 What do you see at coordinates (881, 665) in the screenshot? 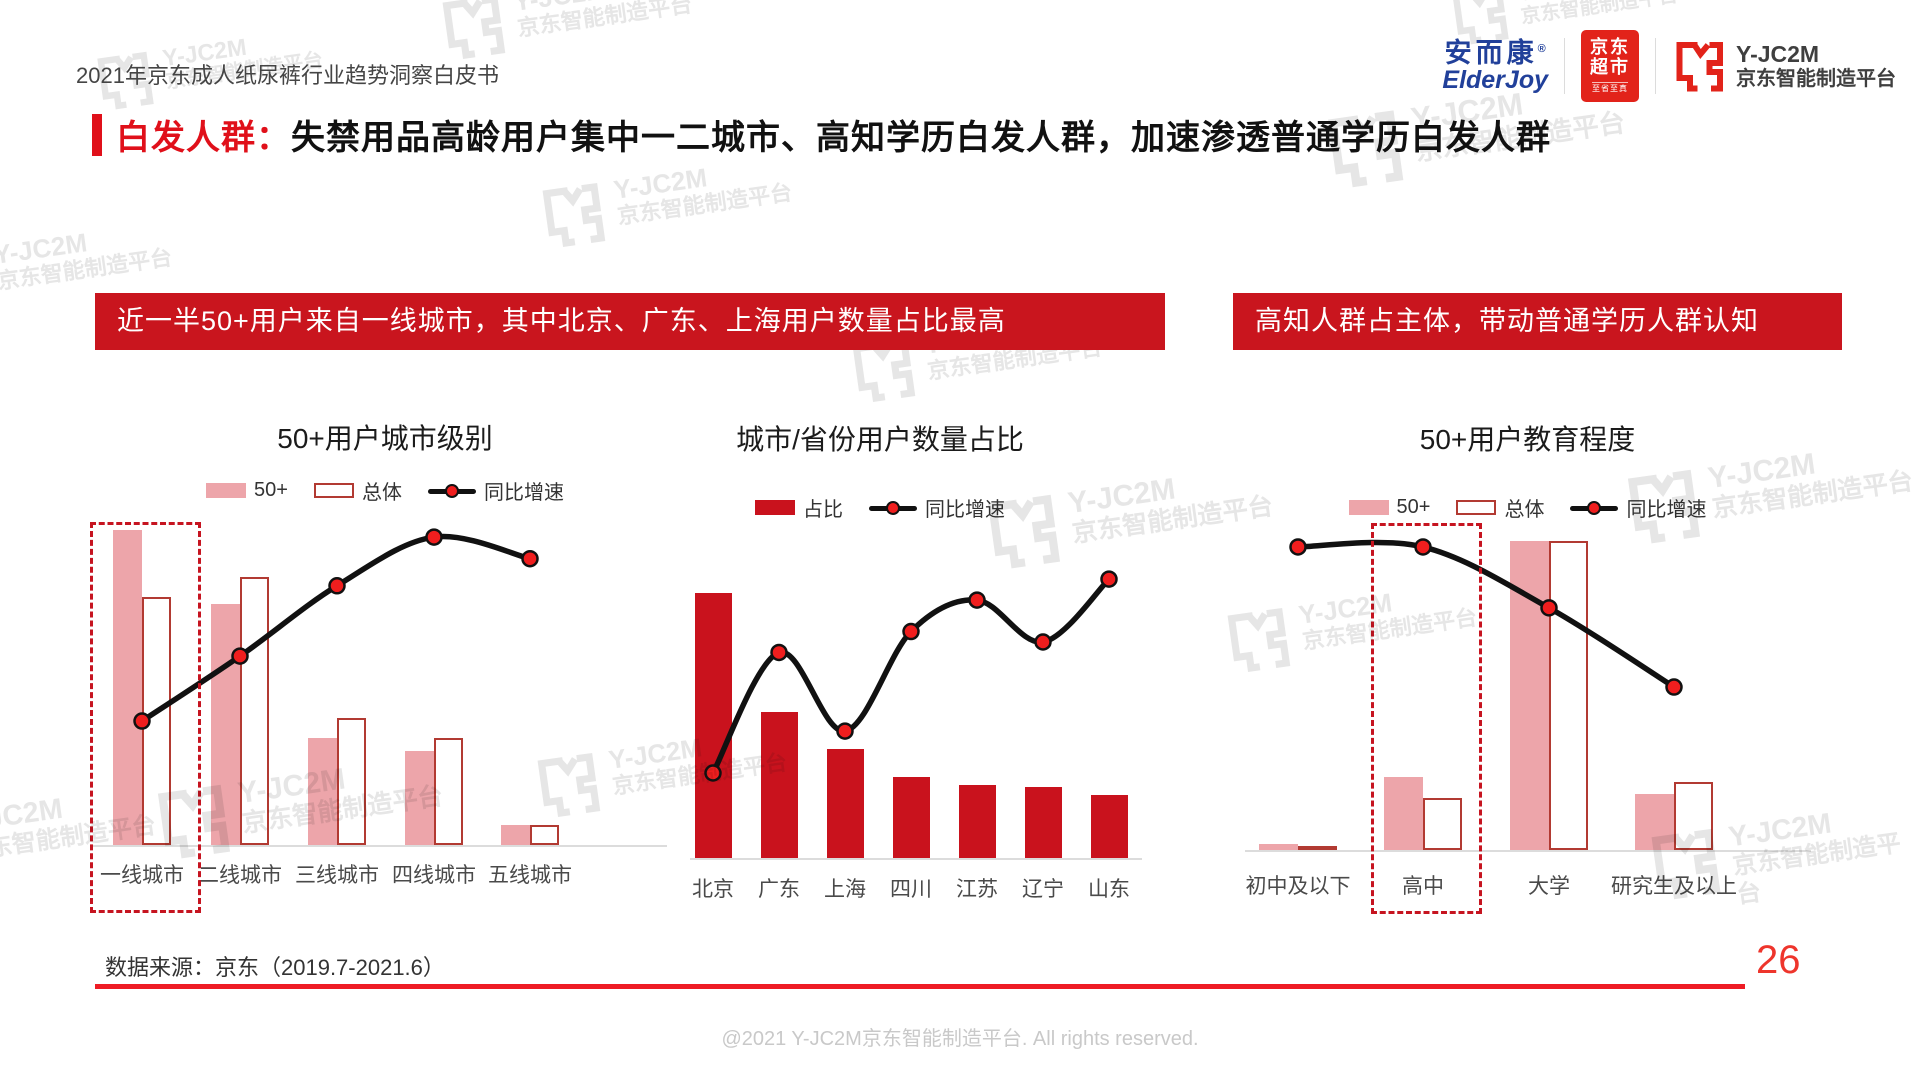
I see `chart-city-province: 城市/省份用户数量占比 占比 同比增速 北京 广东 上海 四川 江苏 辽宁 山东` at bounding box center [881, 665].